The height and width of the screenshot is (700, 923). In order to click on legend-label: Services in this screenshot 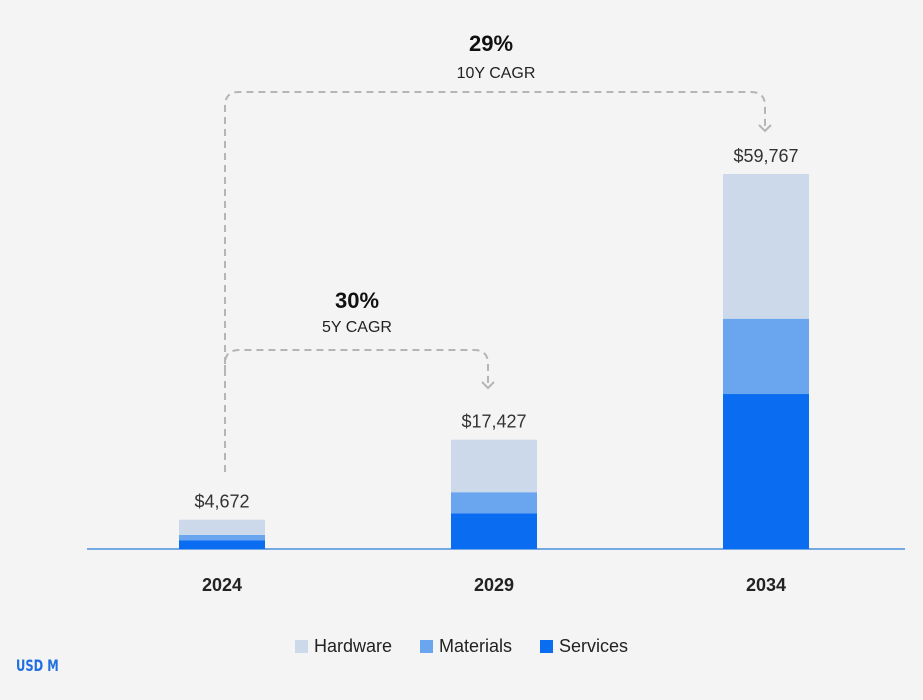, I will do `click(594, 646)`.